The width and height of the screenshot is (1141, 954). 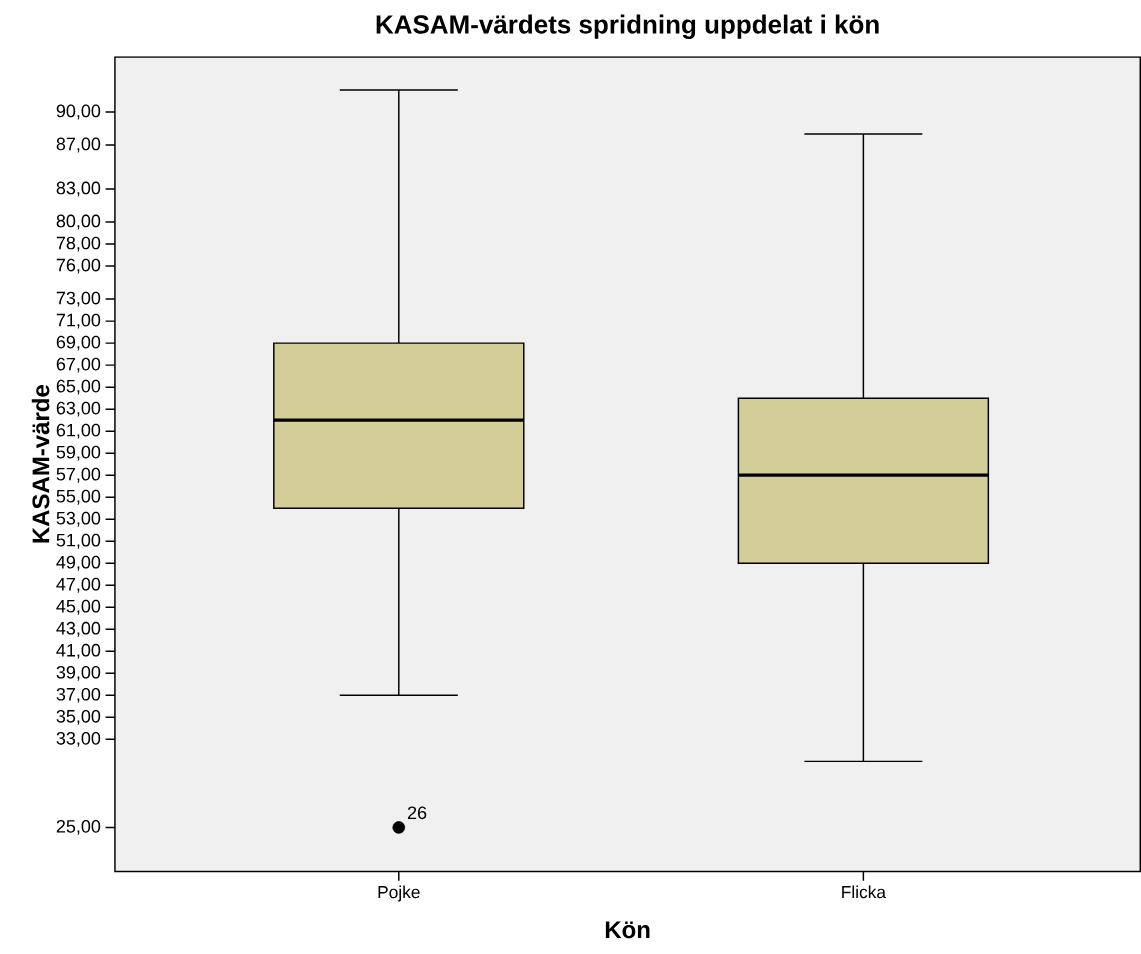 I want to click on x-axis-title: Kön, so click(x=627, y=930).